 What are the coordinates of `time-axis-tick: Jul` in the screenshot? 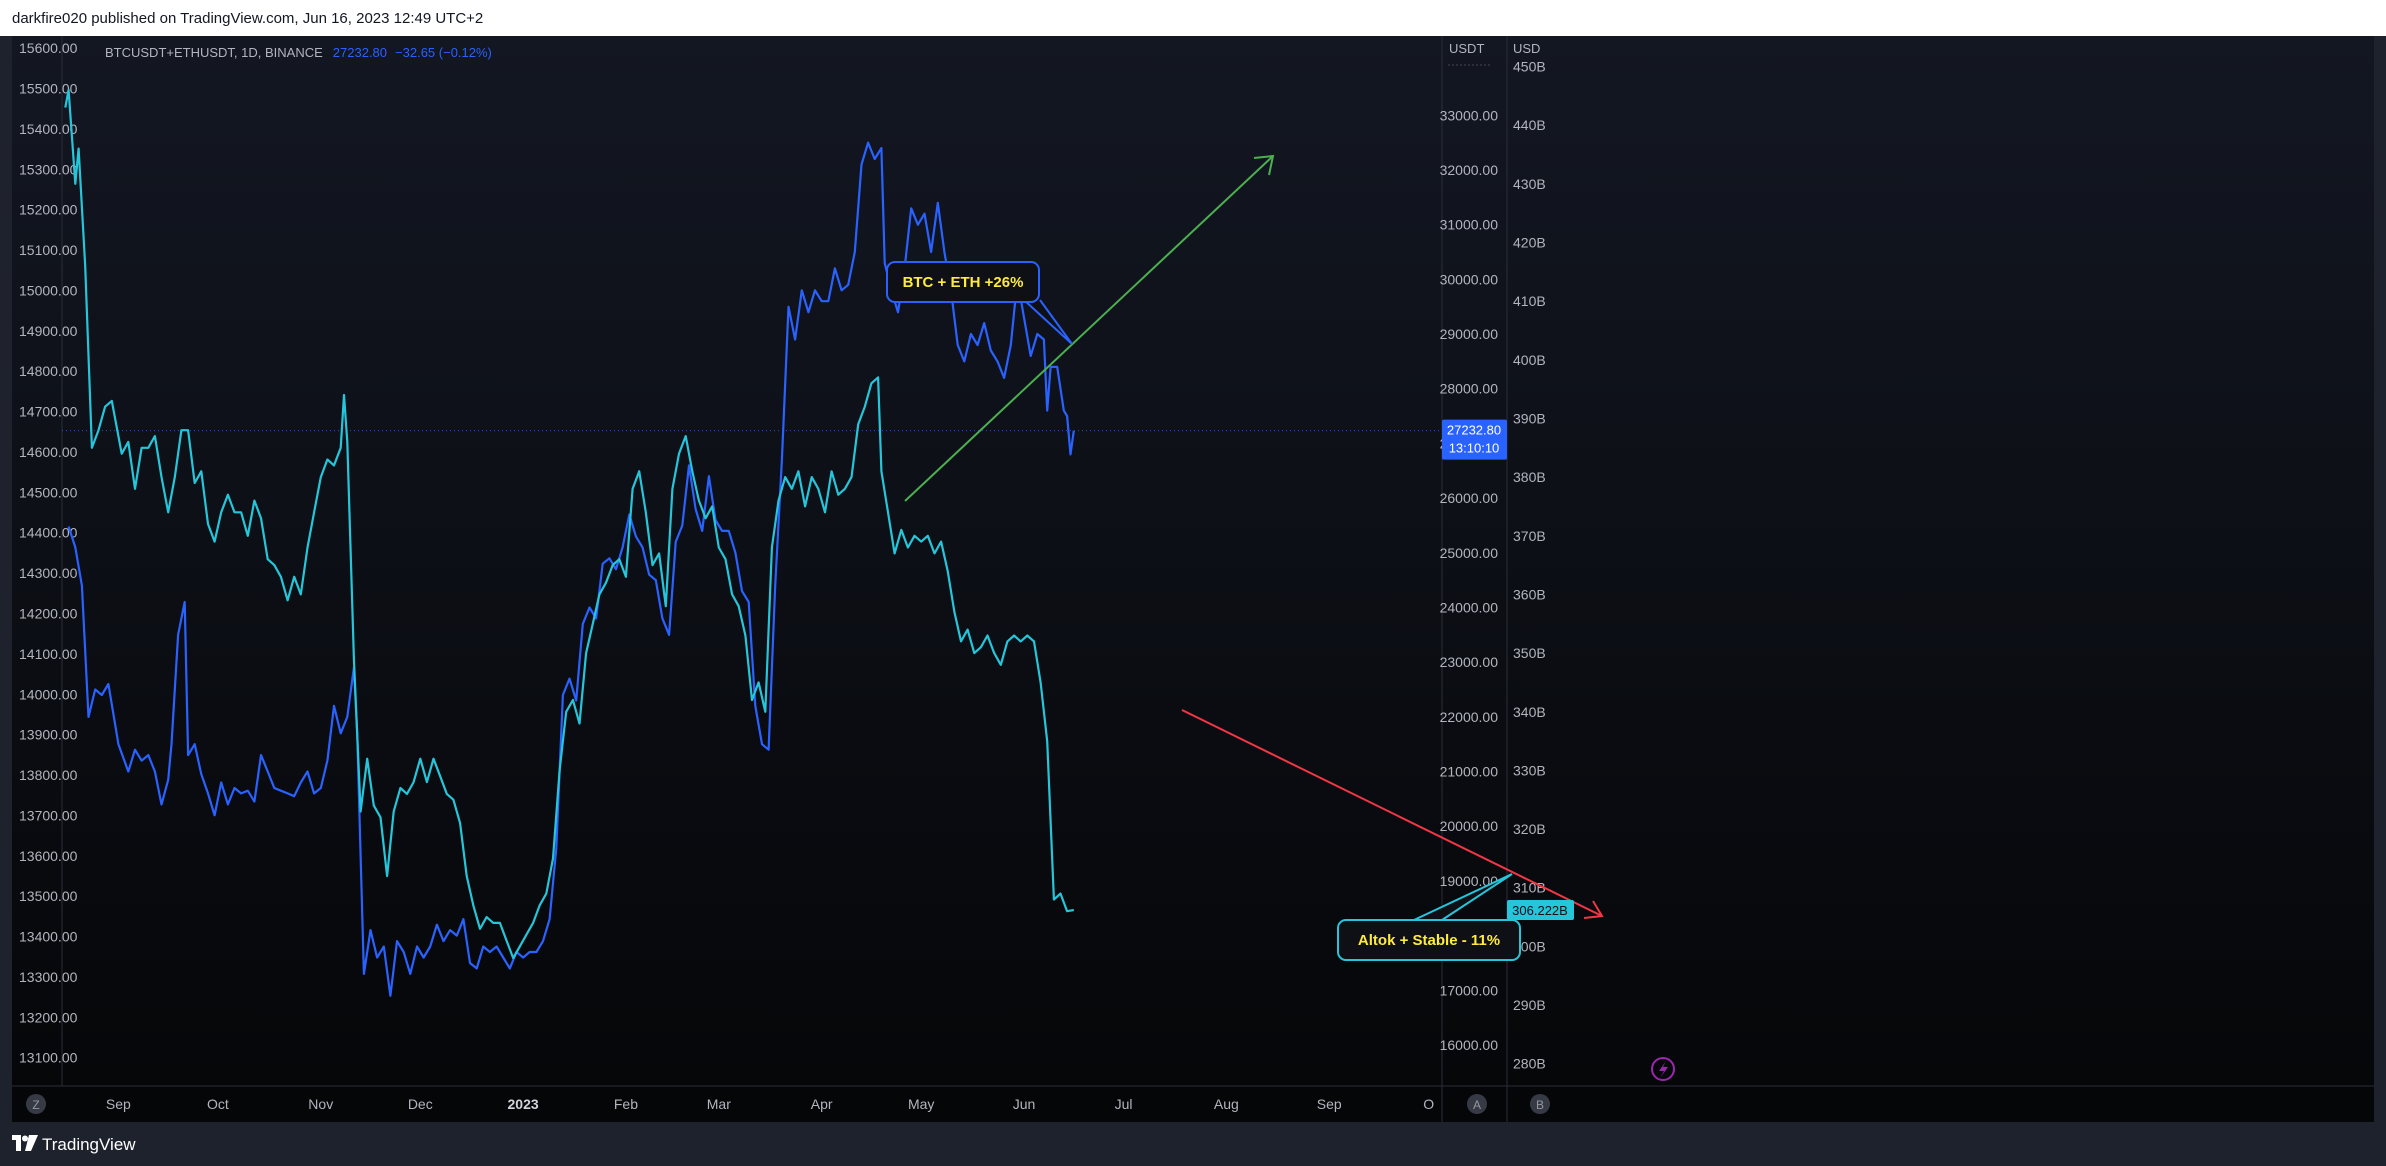 It's located at (1124, 1104).